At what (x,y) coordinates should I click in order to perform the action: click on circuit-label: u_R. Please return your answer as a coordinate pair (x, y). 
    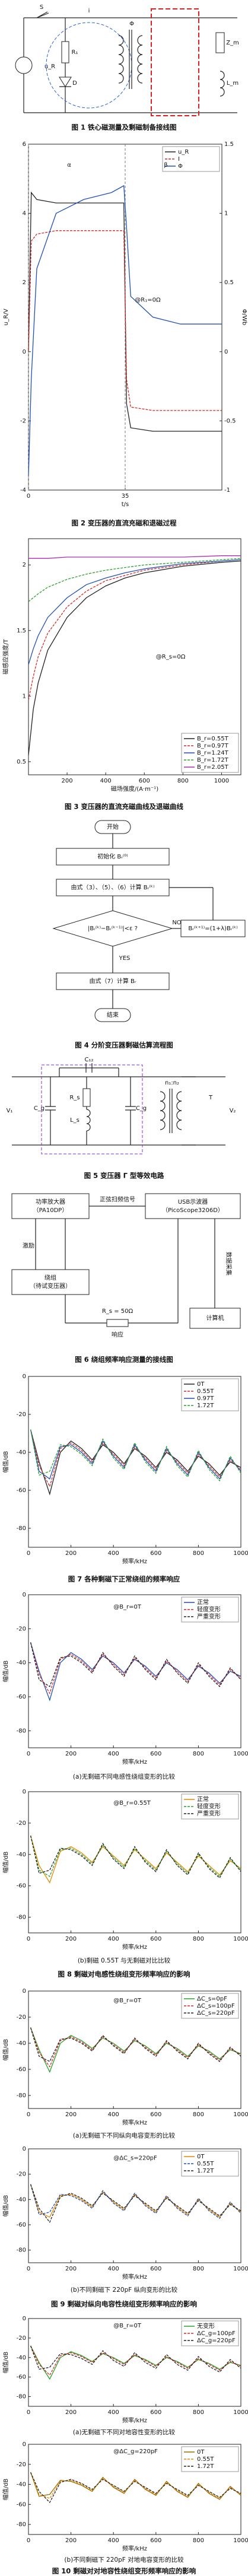
    Looking at the image, I should click on (49, 66).